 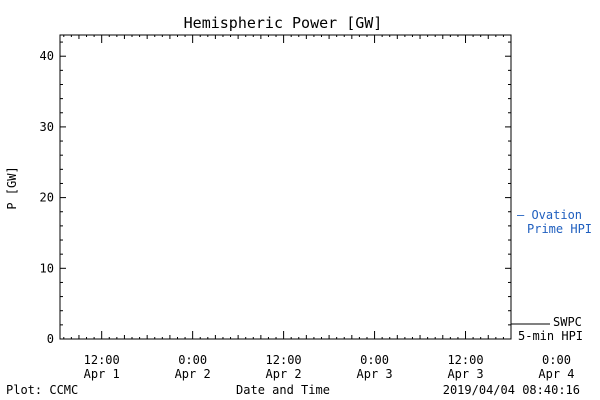 I want to click on y-tick-label: 40, so click(x=47, y=56).